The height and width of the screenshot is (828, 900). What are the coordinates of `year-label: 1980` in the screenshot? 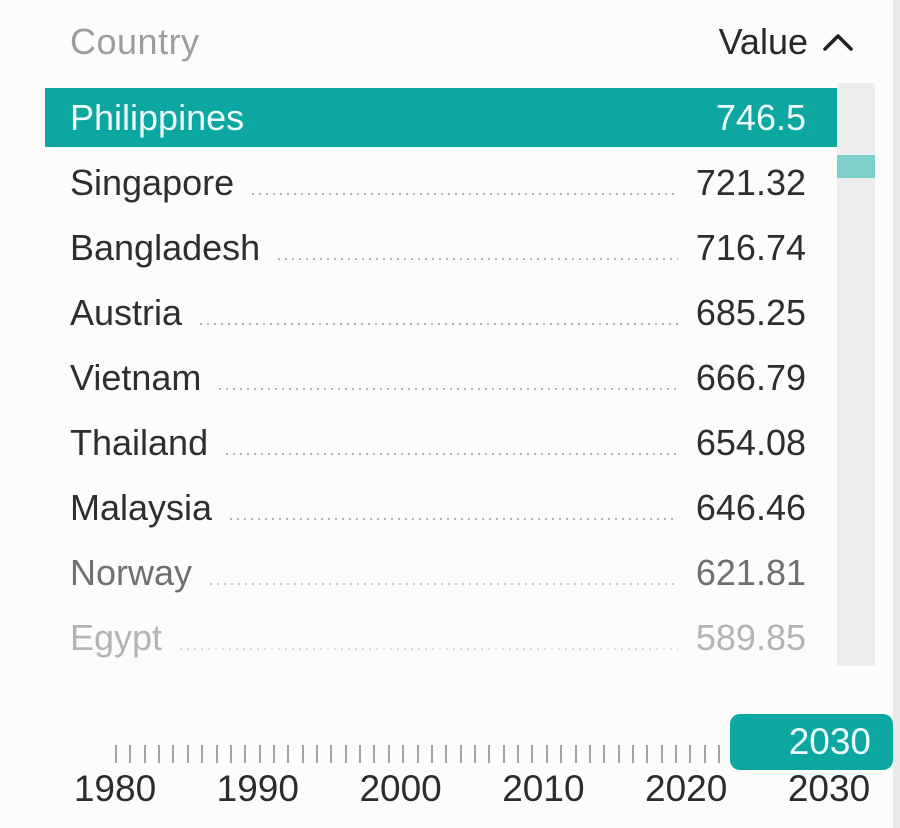 It's located at (115, 788).